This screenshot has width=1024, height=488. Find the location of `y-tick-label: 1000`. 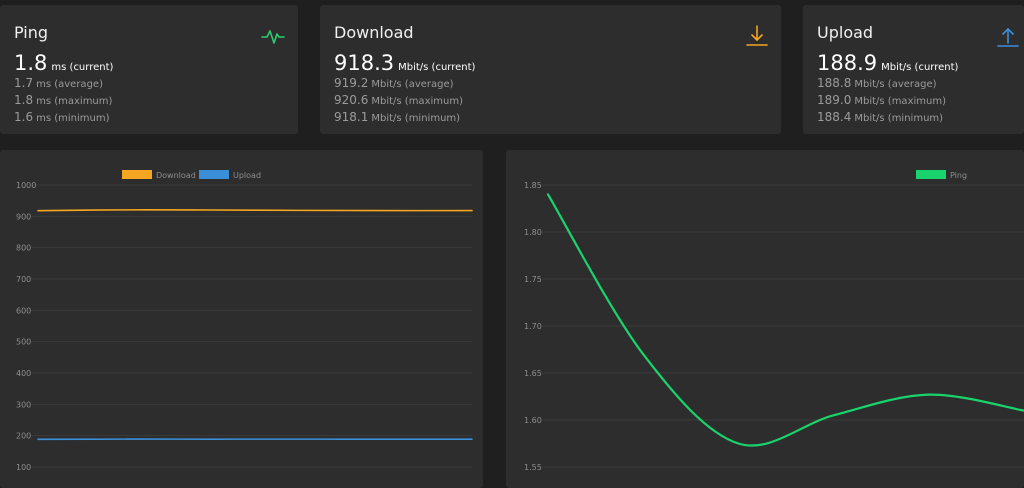

y-tick-label: 1000 is located at coordinates (26, 185).